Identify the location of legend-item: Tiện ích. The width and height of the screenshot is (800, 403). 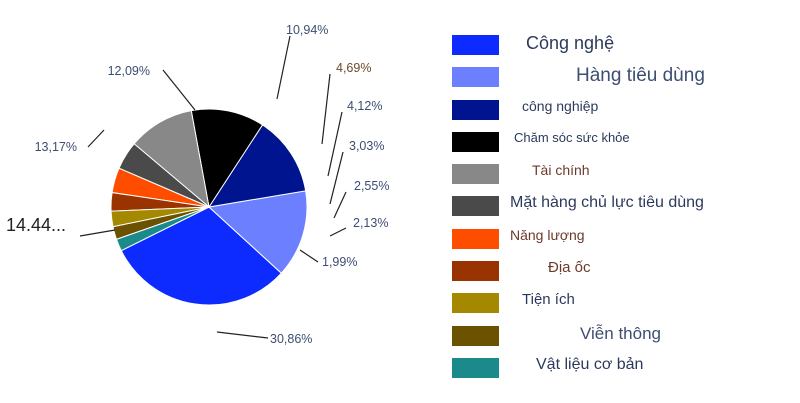
(622, 304).